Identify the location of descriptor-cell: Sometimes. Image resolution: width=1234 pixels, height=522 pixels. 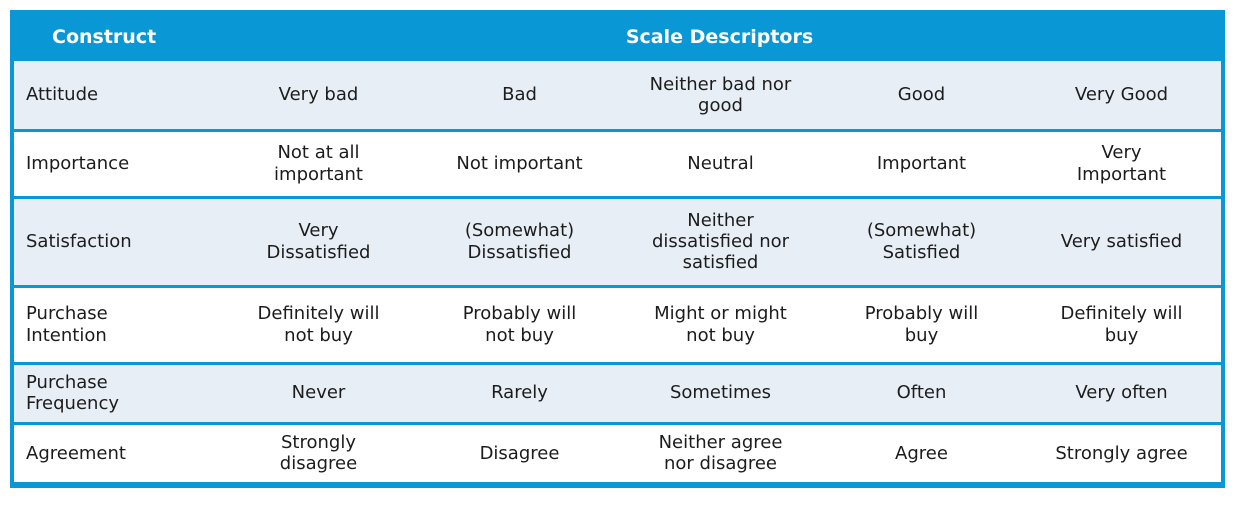
(720, 393).